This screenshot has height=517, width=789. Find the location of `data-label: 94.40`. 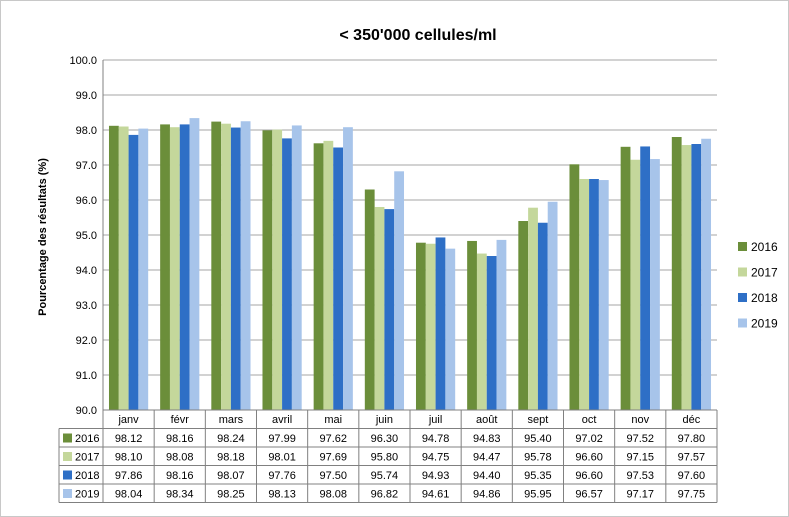

data-label: 94.40 is located at coordinates (487, 476).